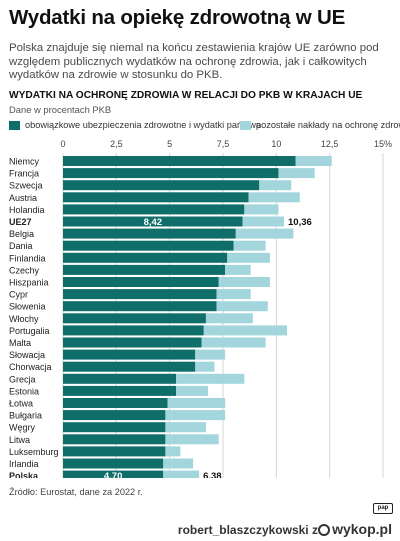 This screenshot has width=400, height=541. Describe the element at coordinates (243, 530) in the screenshot. I see `footer-username: robert_blaszczykowski` at that location.